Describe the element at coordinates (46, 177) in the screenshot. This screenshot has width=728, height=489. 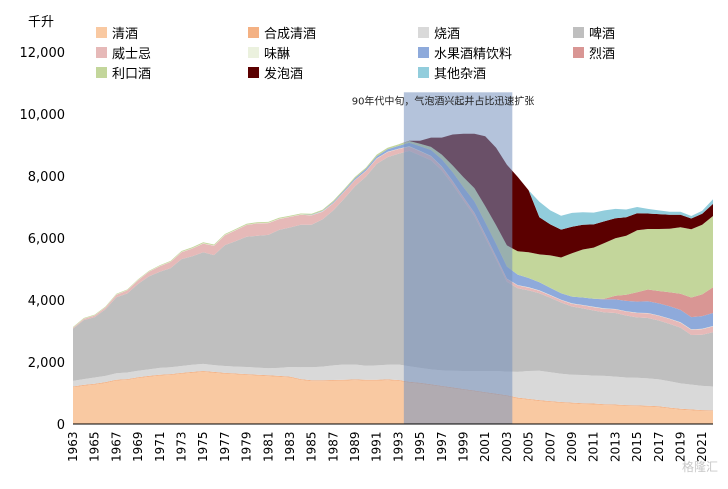
I see `y-tick-label: 8,000` at that location.